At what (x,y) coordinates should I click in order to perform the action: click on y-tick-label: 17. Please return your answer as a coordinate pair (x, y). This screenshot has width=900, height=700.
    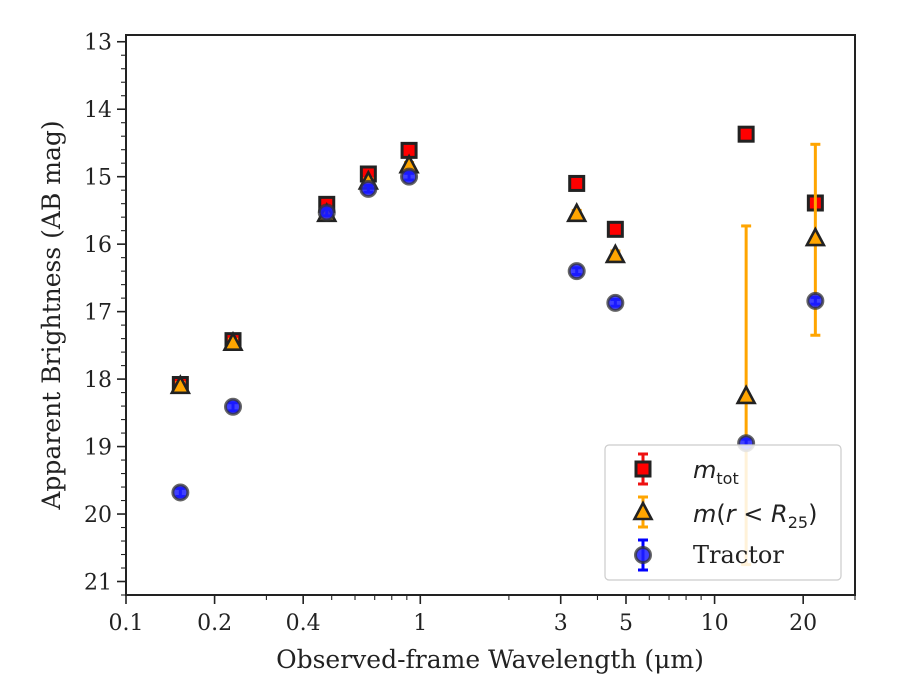
    Looking at the image, I should click on (98, 313).